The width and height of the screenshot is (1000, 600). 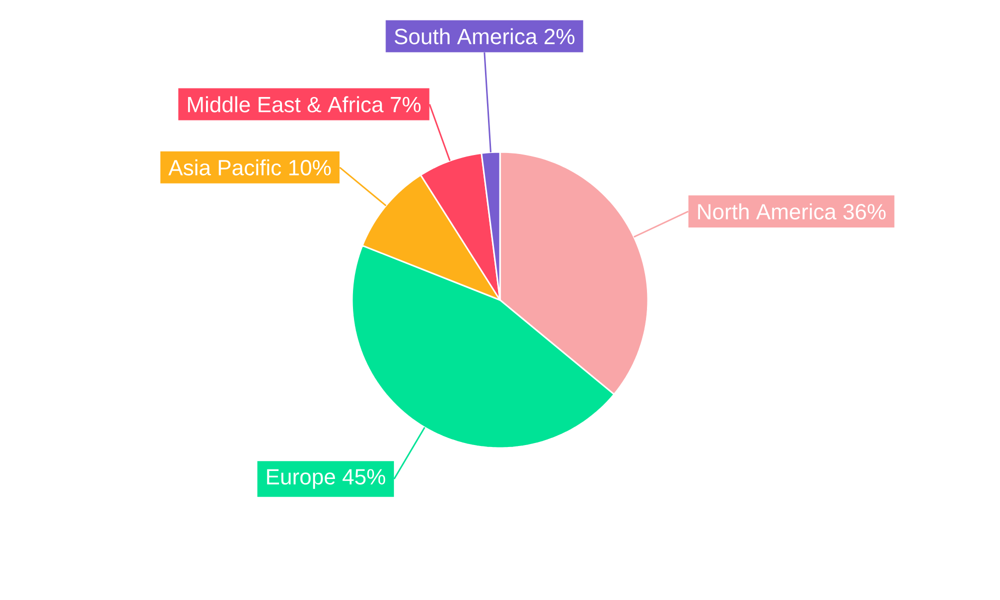 I want to click on slice-label: Middle East & Africa, so click(x=286, y=104).